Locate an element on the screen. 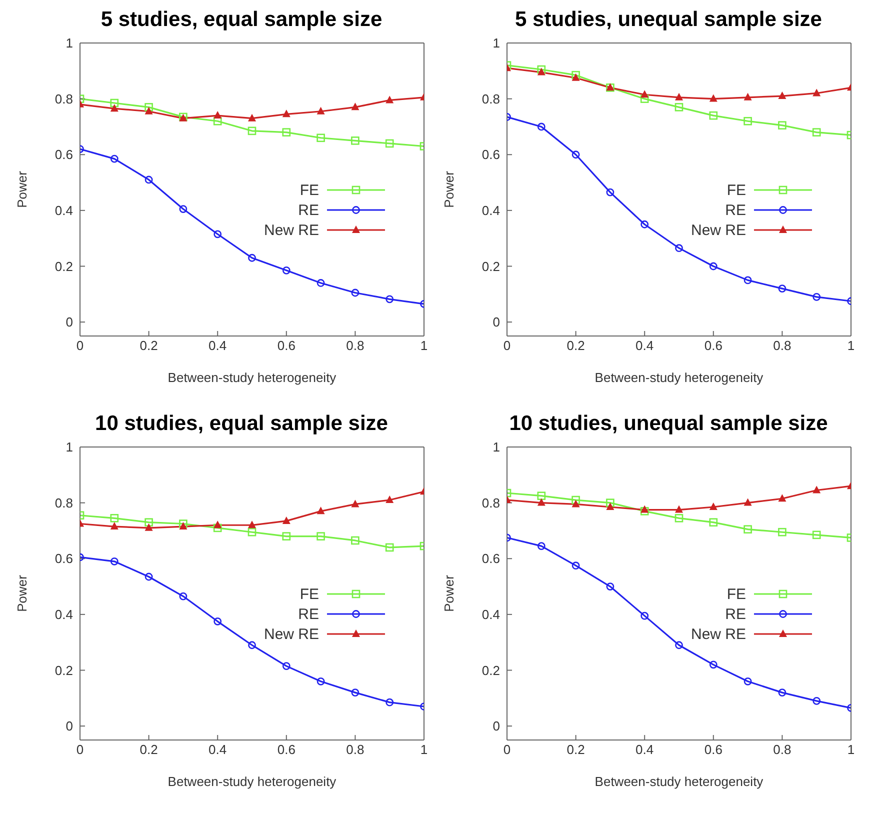 This screenshot has width=870, height=823. chart-title: 5 studies, unequal sample size is located at coordinates (668, 20).